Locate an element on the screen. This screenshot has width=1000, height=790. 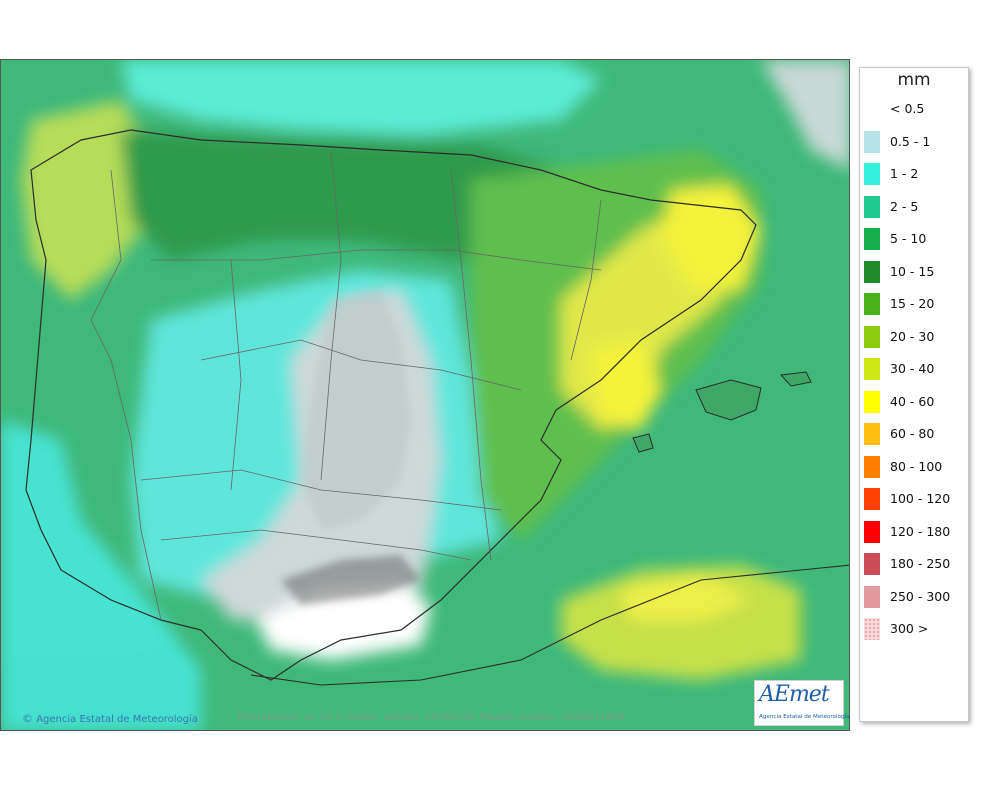
field-valencia-max is located at coordinates (626, 385).